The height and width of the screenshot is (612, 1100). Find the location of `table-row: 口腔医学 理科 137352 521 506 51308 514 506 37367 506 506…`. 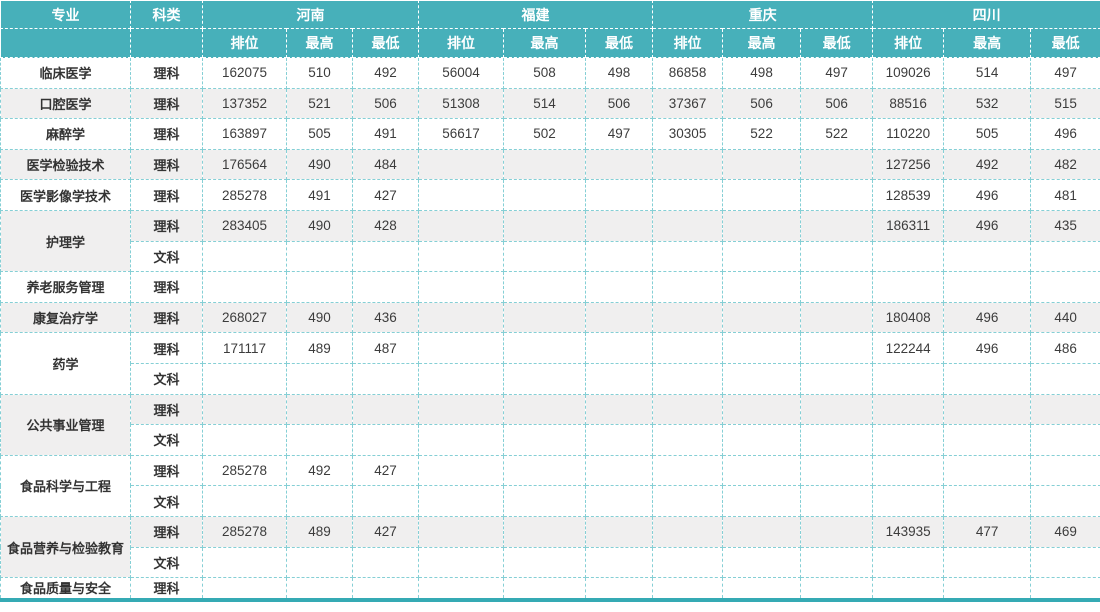

table-row: 口腔医学 理科 137352 521 506 51308 514 506 37367 506 506… is located at coordinates (550, 103).